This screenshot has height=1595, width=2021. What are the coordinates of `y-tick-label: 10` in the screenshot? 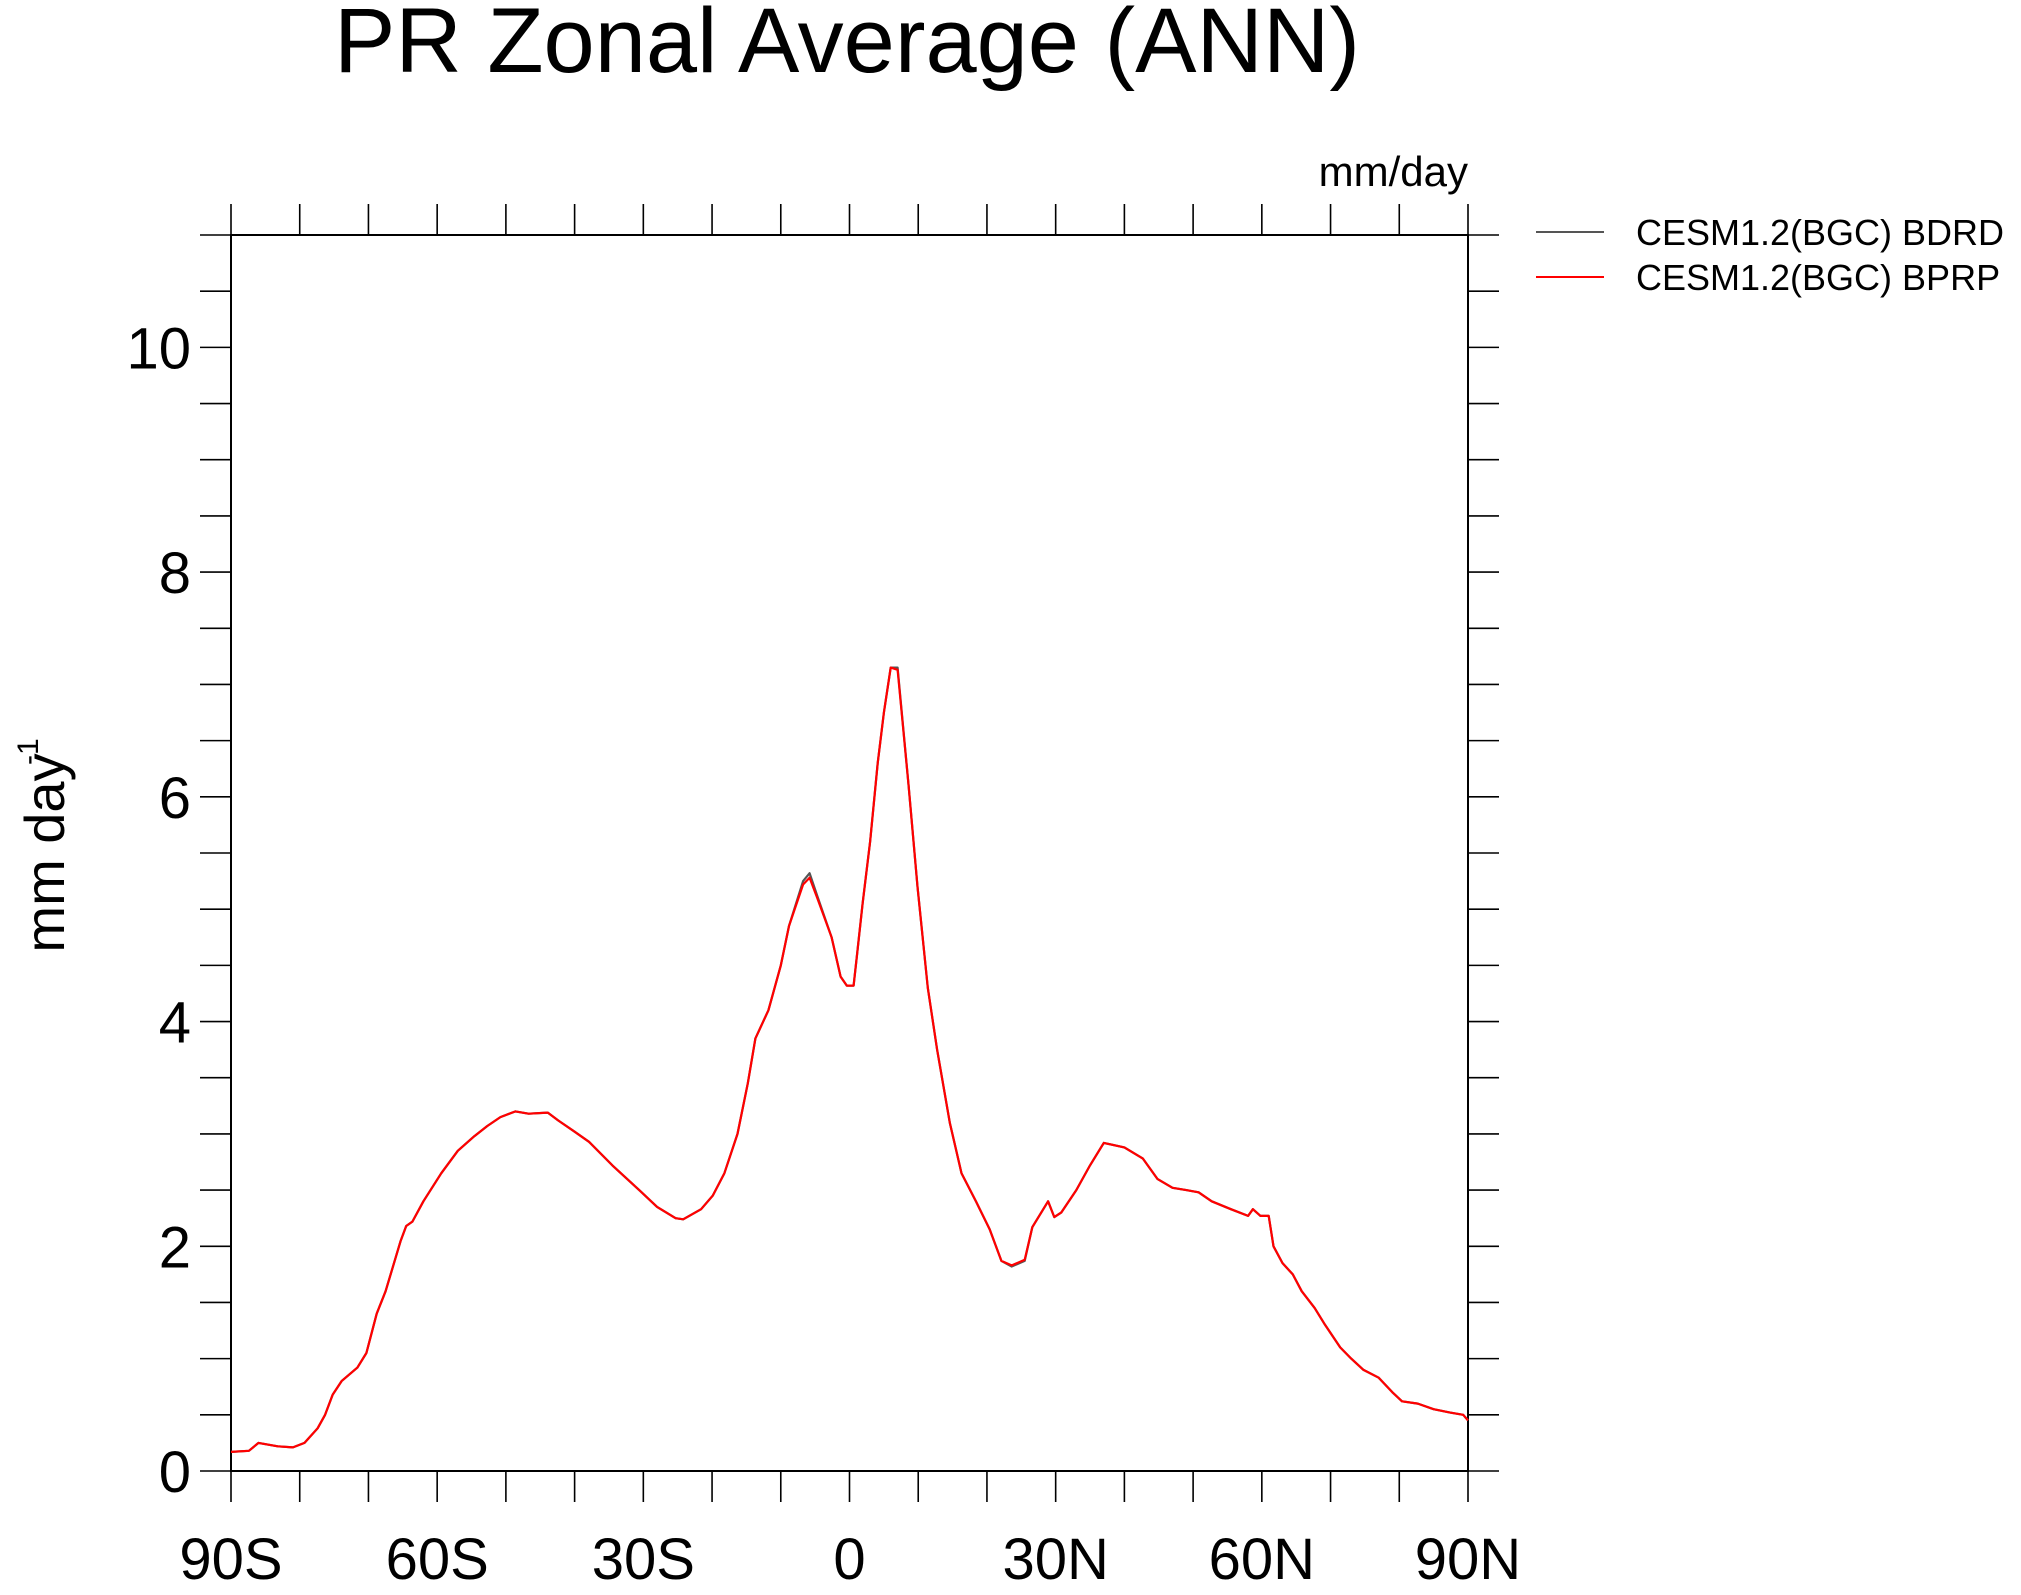 It's located at (158, 348).